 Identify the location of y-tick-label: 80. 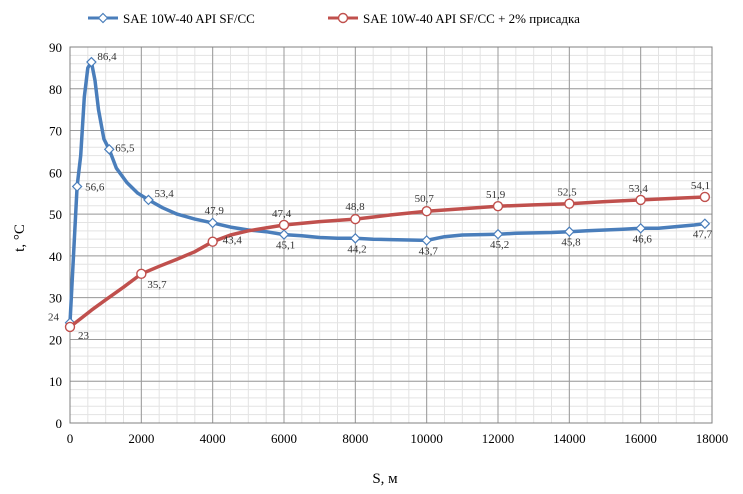
(55, 89).